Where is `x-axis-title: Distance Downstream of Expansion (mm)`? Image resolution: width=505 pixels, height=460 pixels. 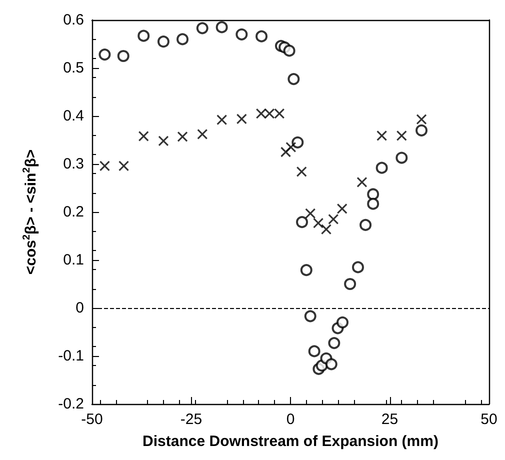
x-axis-title: Distance Downstream of Expansion (mm) is located at coordinates (290, 441).